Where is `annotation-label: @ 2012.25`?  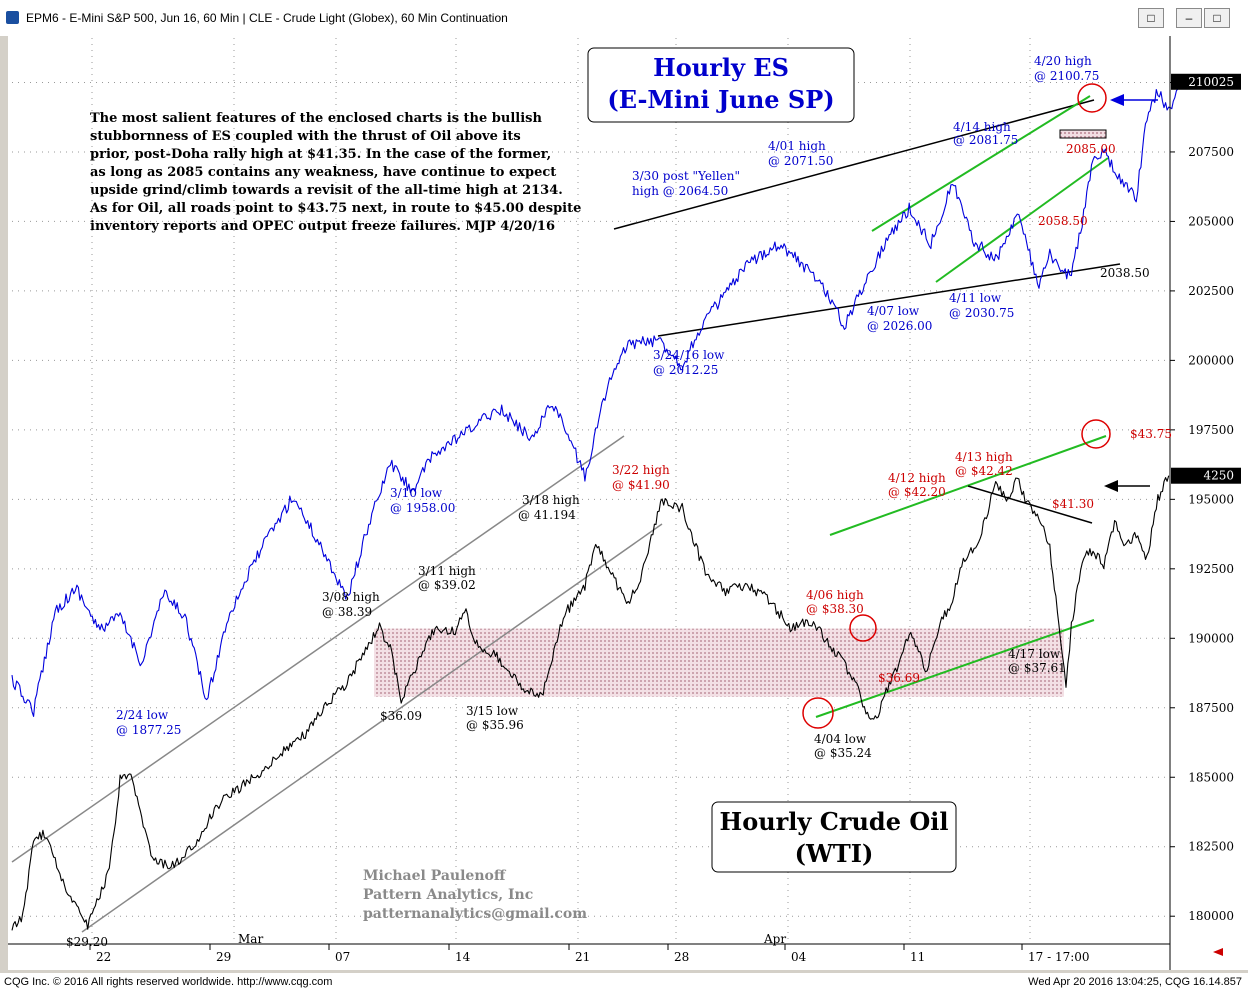
annotation-label: @ 2012.25 is located at coordinates (685, 370).